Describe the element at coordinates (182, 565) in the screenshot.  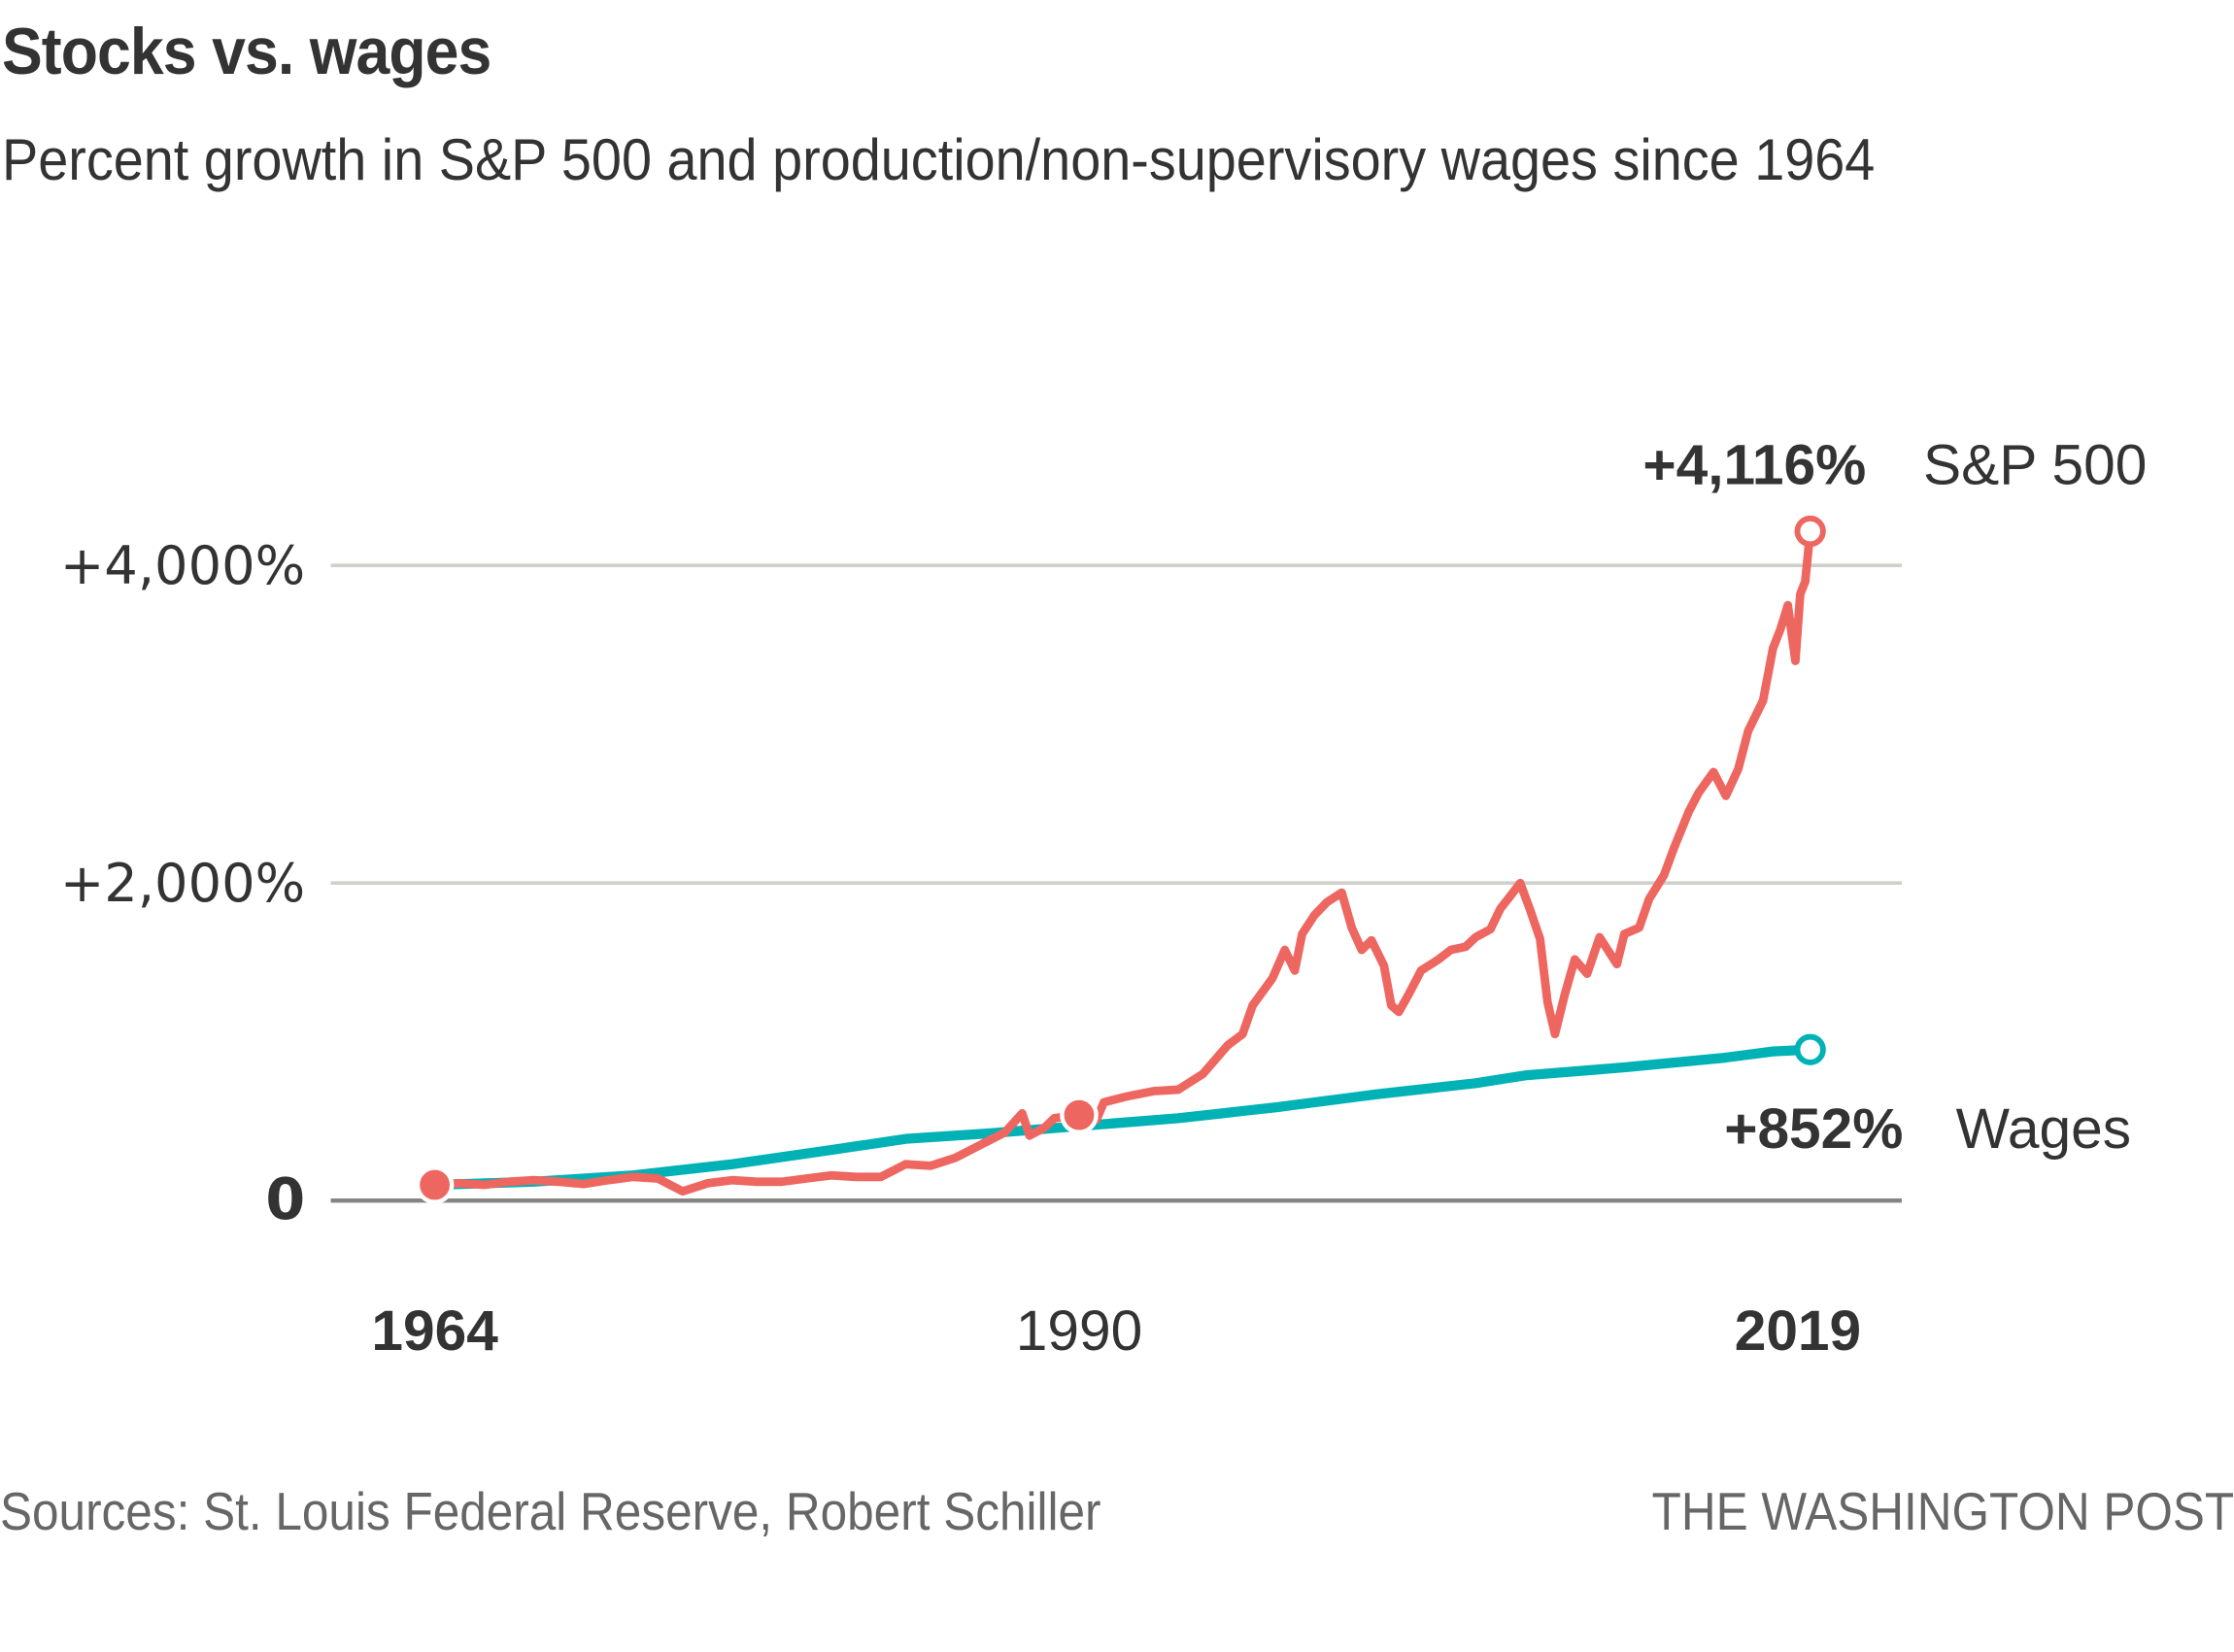
I see `y-tick-label: +4,000%` at that location.